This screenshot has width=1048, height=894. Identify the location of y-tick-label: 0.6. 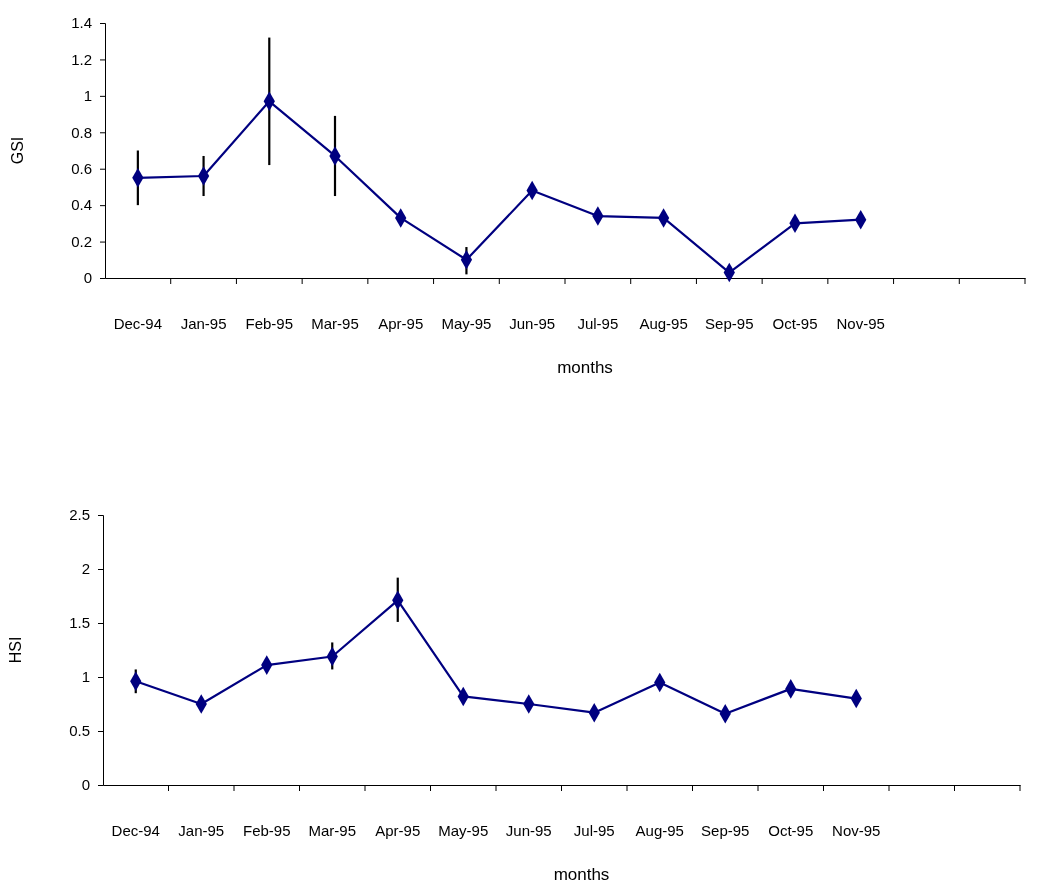
(81, 169).